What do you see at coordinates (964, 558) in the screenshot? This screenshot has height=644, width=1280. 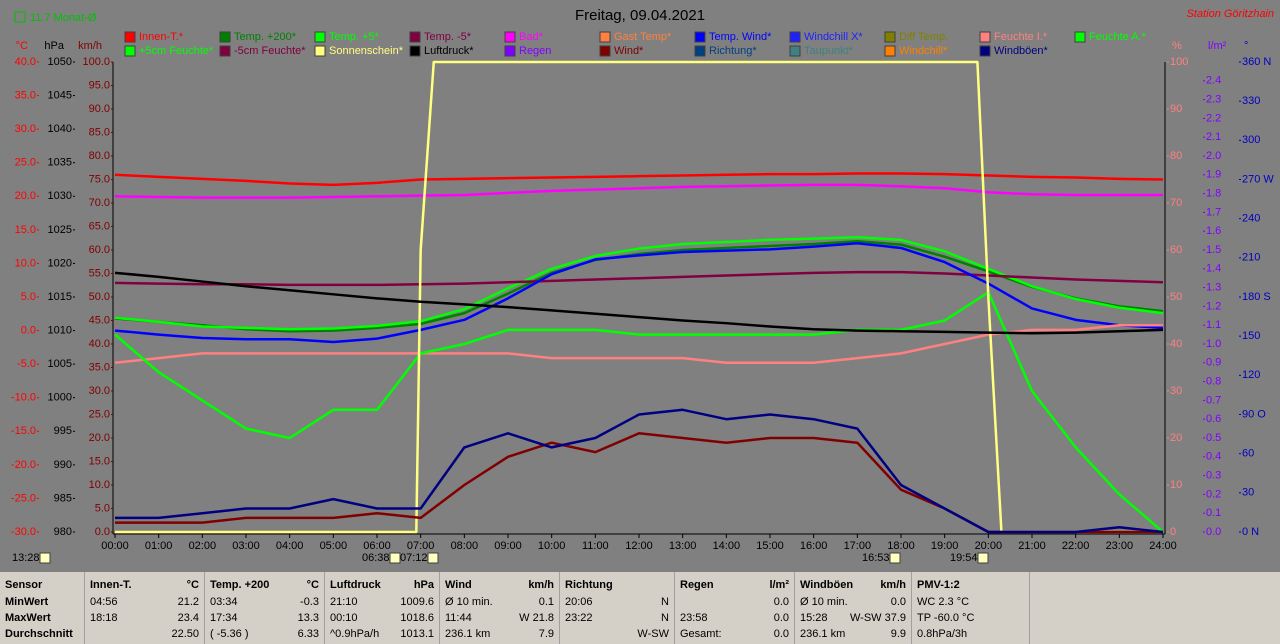 I see `sun-time: 19:54` at bounding box center [964, 558].